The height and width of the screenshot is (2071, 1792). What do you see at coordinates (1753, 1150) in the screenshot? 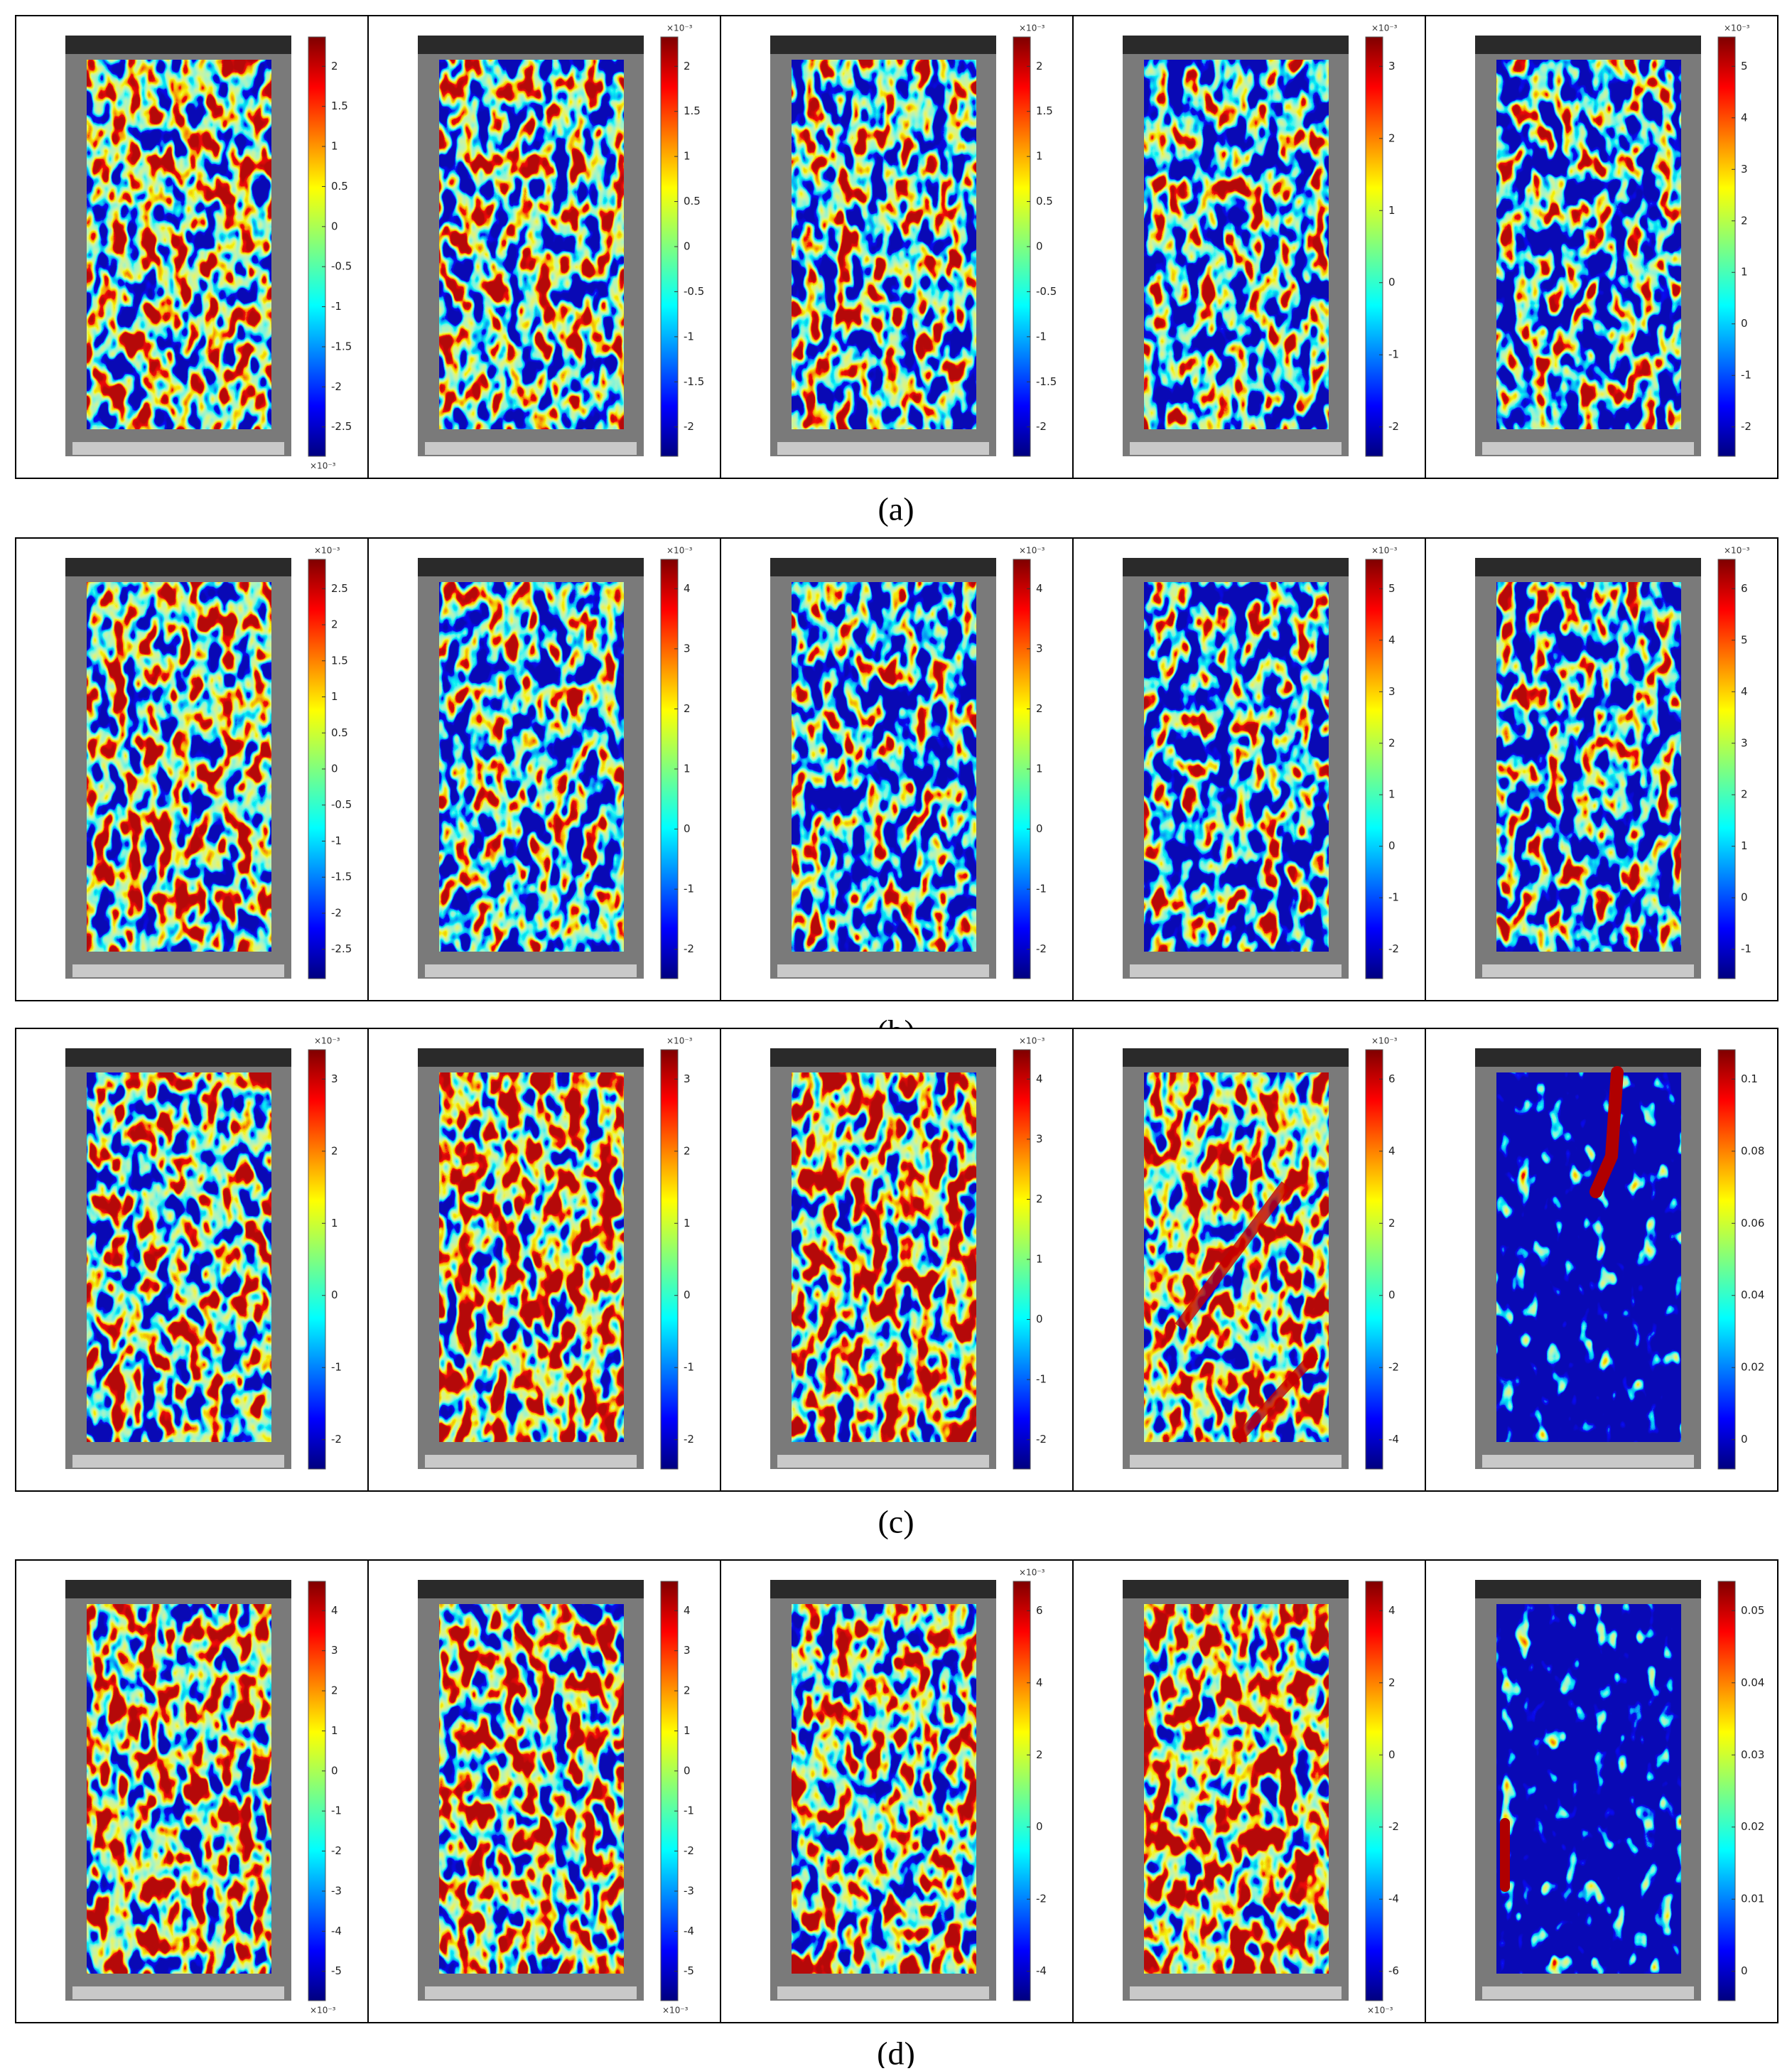
I see `colorbar-tick-label: 0.08` at bounding box center [1753, 1150].